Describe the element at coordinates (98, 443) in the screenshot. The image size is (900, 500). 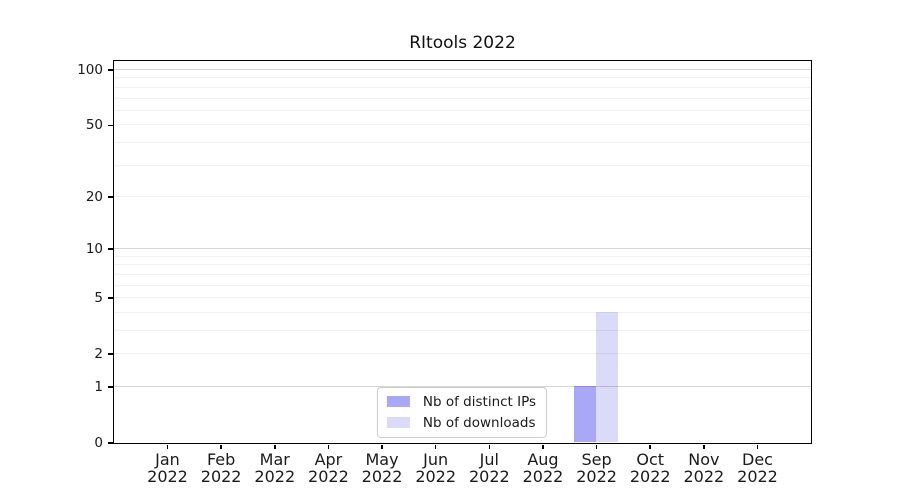
I see `y-tick-label: 0` at that location.